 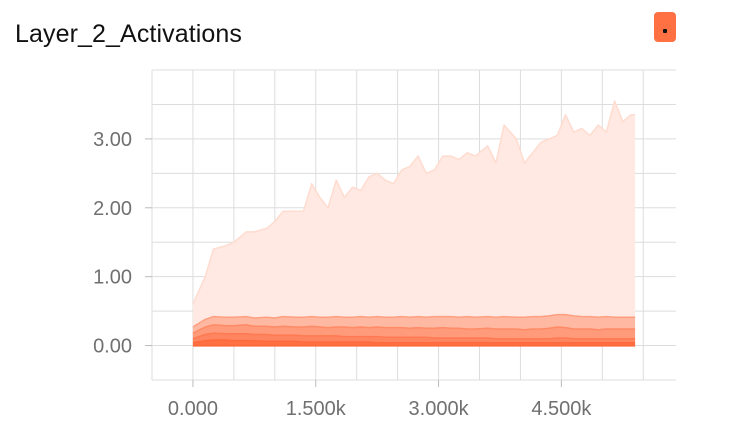 What do you see at coordinates (193, 409) in the screenshot?
I see `x-tick-label: 0.000` at bounding box center [193, 409].